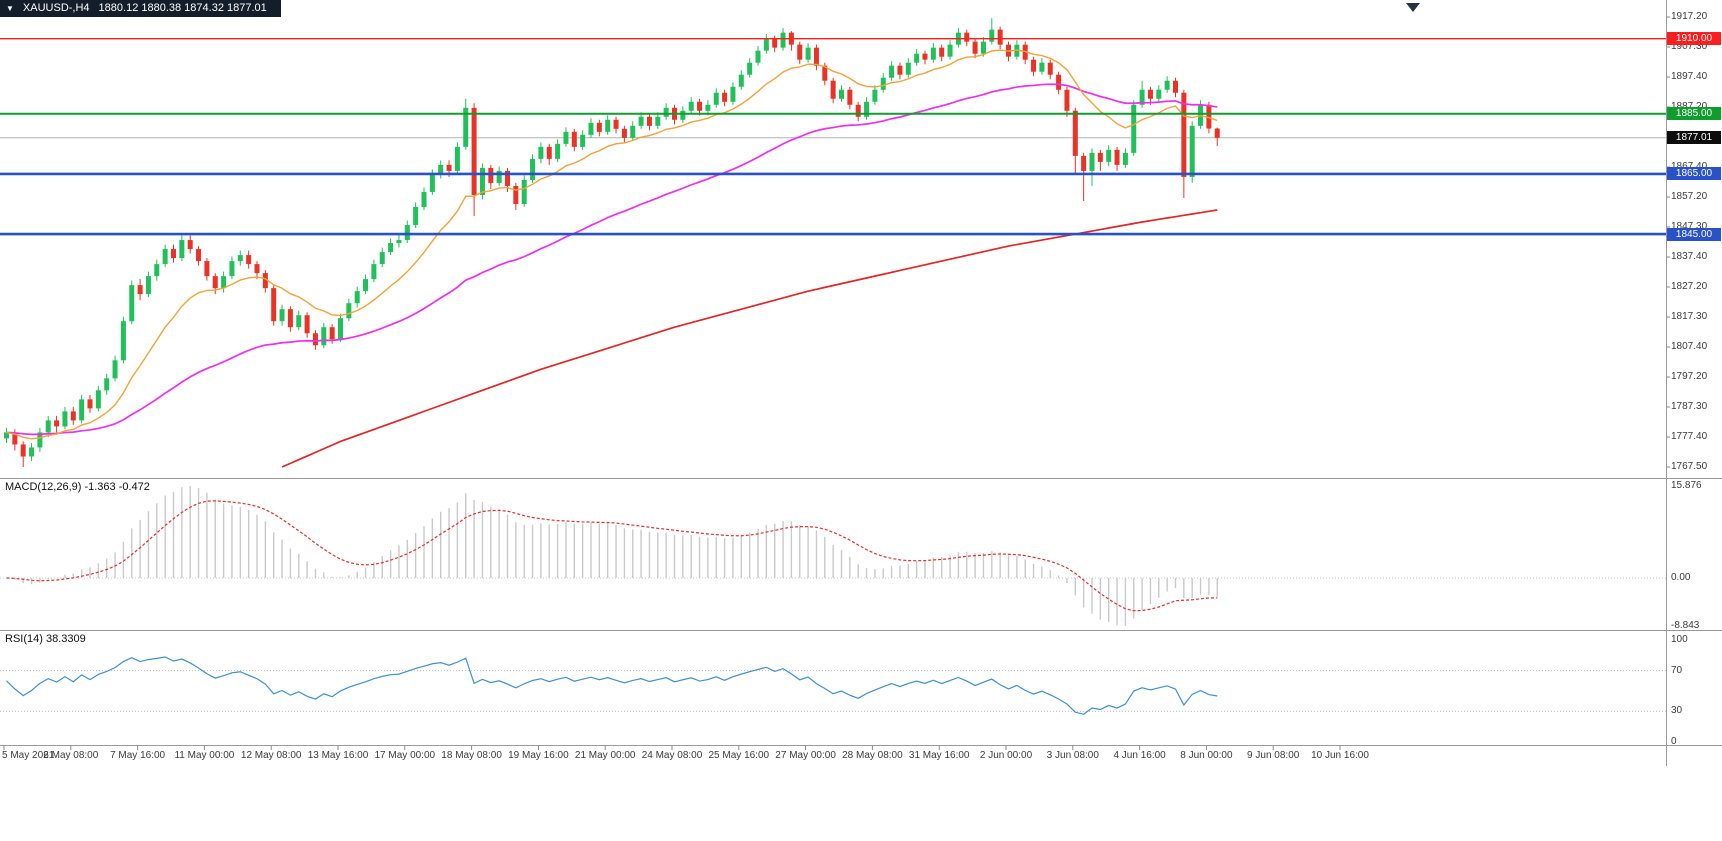  What do you see at coordinates (28, 755) in the screenshot?
I see `time-axis-label: 5 May 2021` at bounding box center [28, 755].